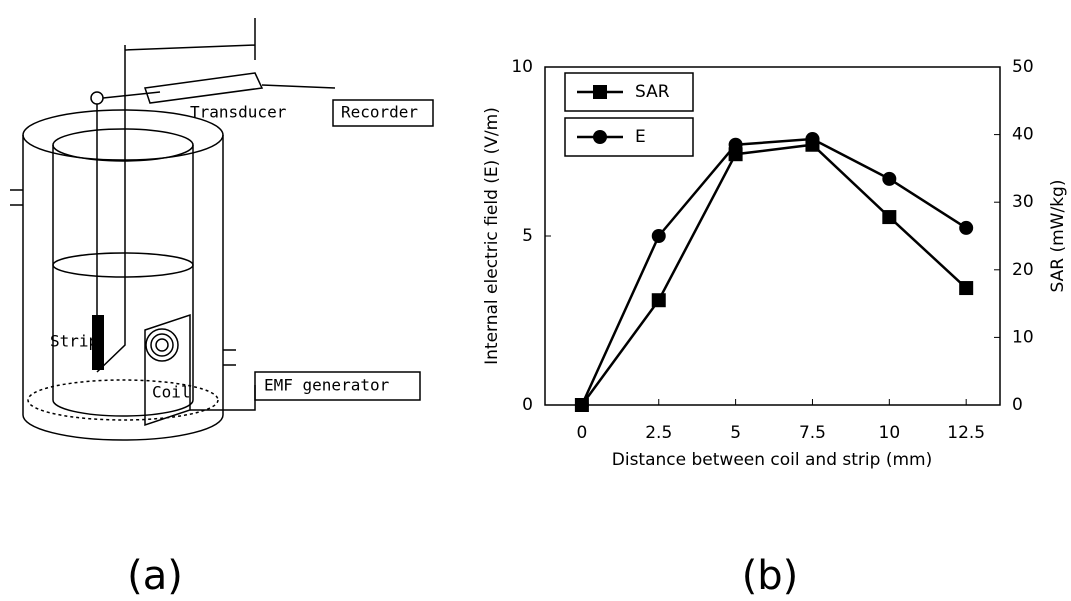 This screenshot has width=1071, height=601. What do you see at coordinates (527, 405) in the screenshot?
I see `y-tick-label: 0` at bounding box center [527, 405].